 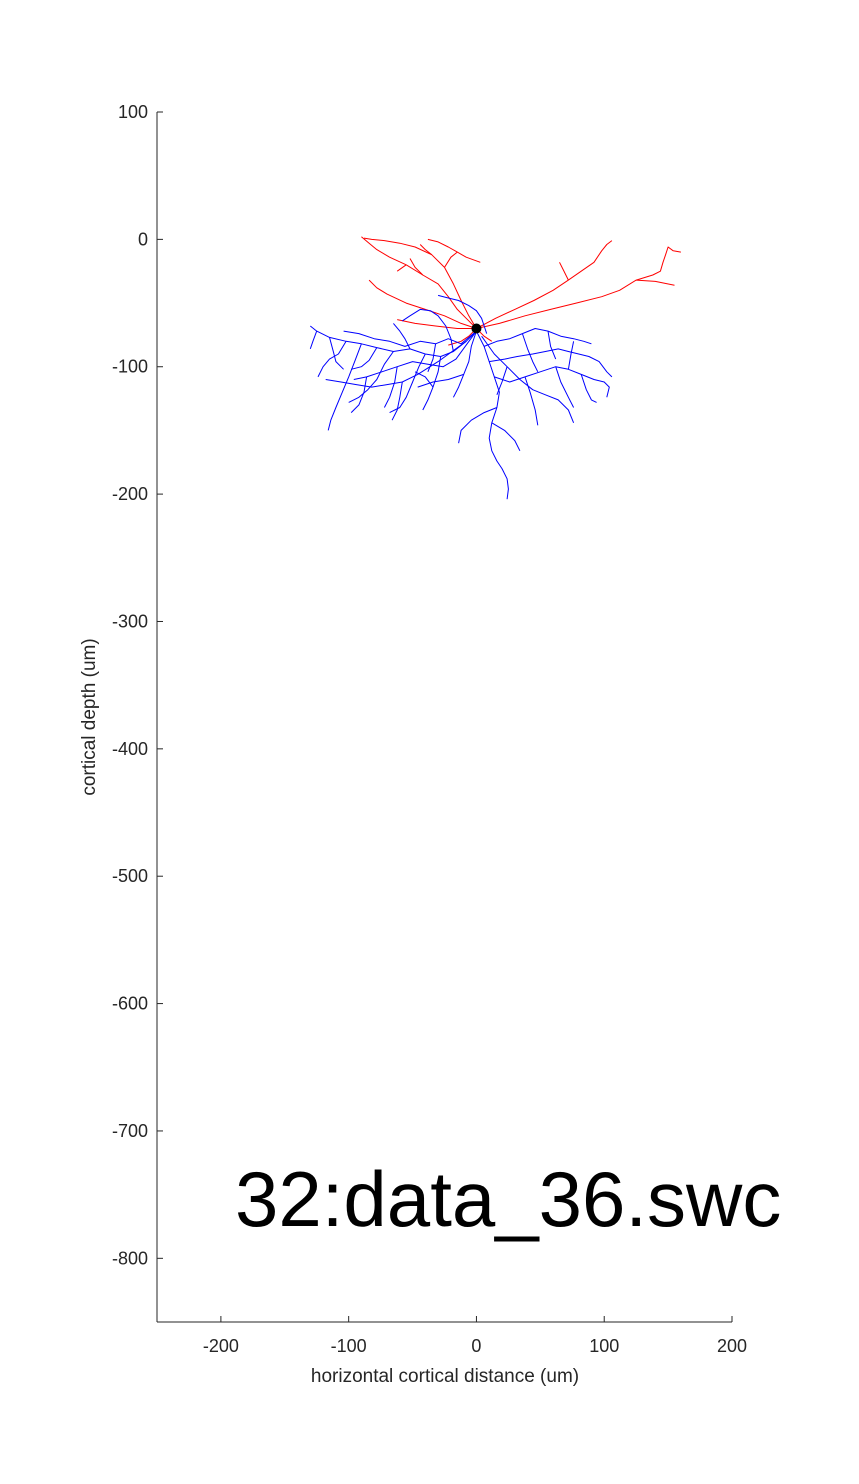 What do you see at coordinates (130, 1258) in the screenshot?
I see `y-tick-label: -800` at bounding box center [130, 1258].